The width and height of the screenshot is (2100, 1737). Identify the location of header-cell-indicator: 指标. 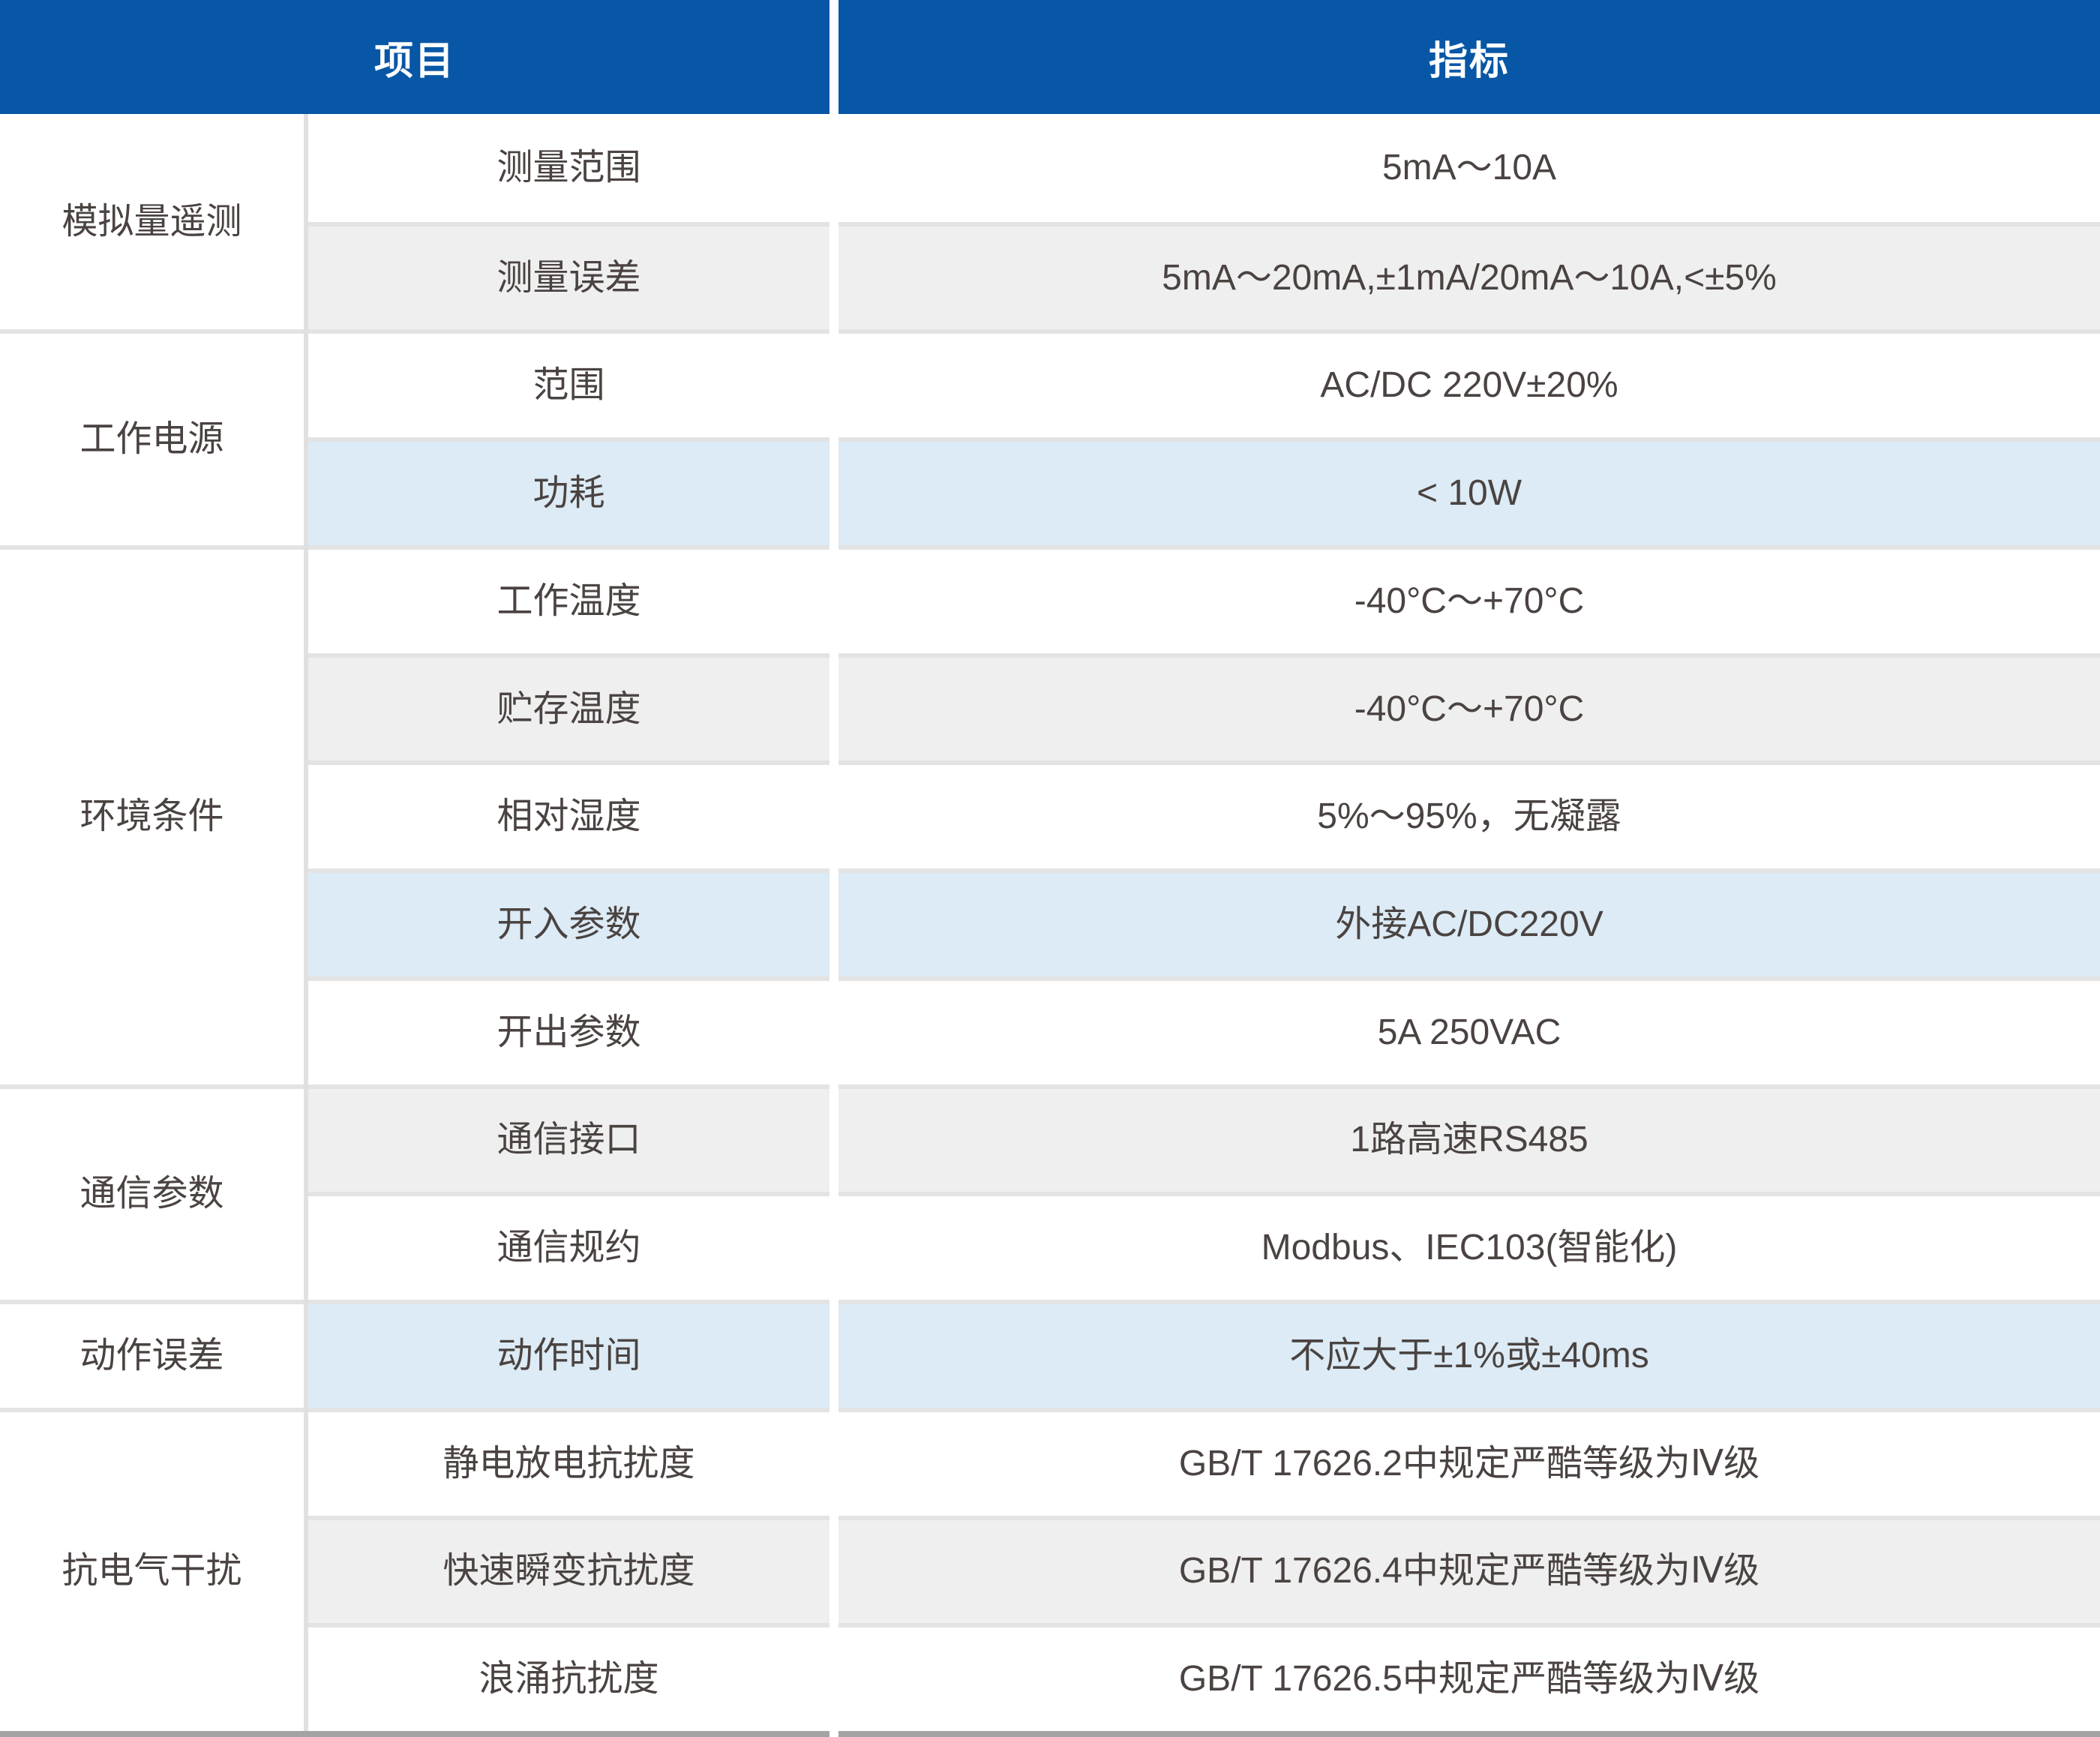
(1469, 57).